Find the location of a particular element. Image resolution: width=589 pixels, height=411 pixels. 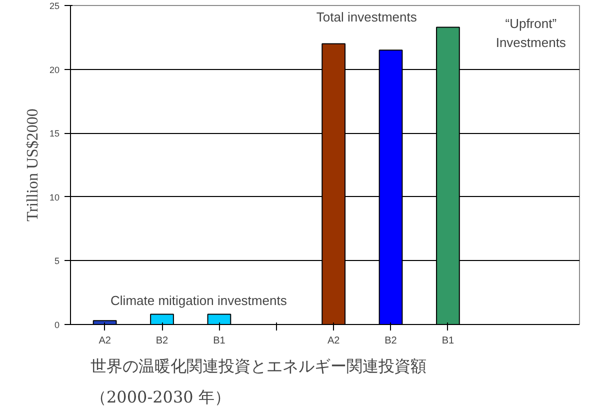

y-tick-label: 25 is located at coordinates (54, 6).